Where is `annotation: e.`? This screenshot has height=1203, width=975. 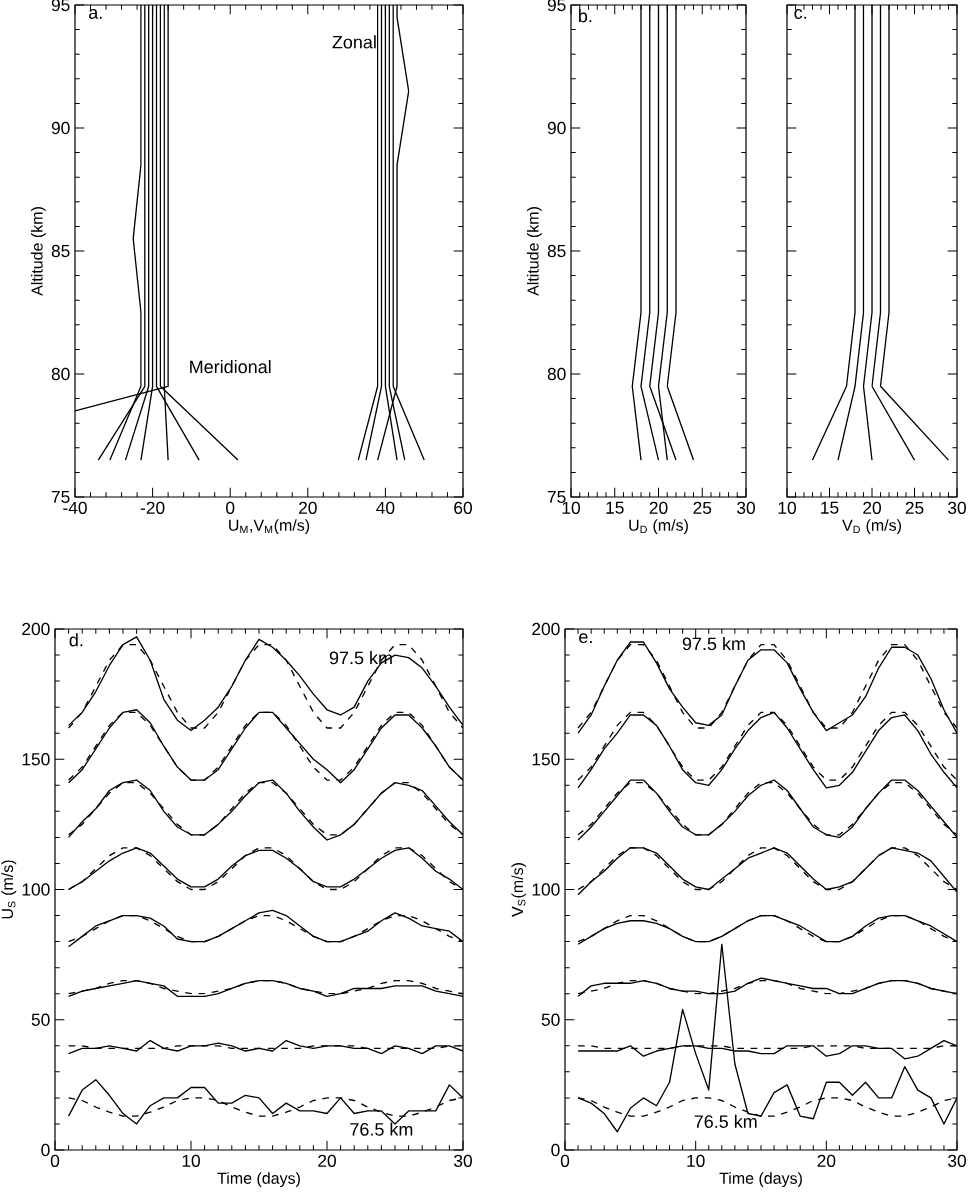
annotation: e. is located at coordinates (585, 638).